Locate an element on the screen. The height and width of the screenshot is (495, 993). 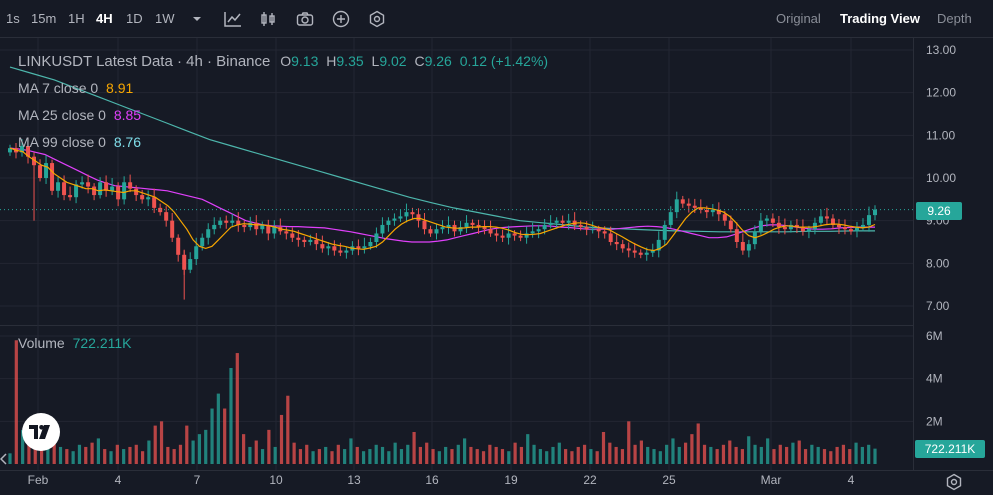
tradingview-logo is located at coordinates (41, 432).